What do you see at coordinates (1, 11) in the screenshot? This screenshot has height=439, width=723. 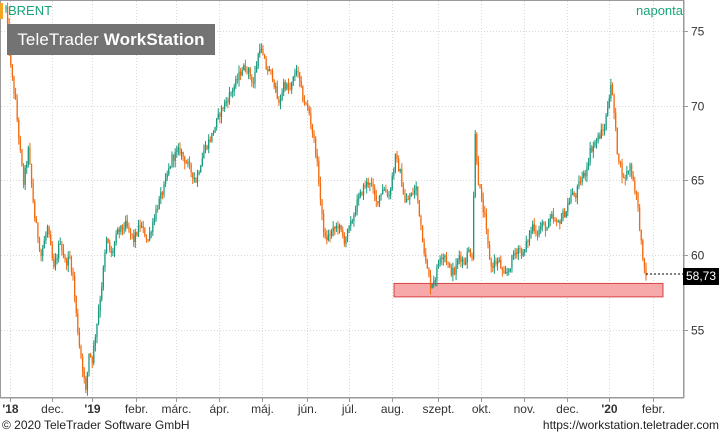 I see `symbol-marker` at bounding box center [1, 11].